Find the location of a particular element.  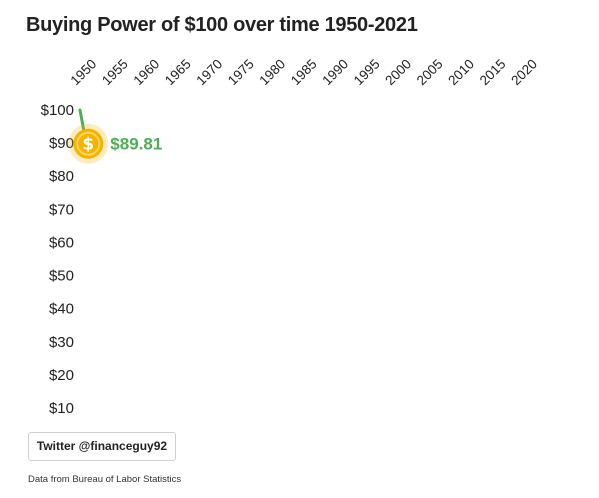

coin-rim is located at coordinates (88, 143).